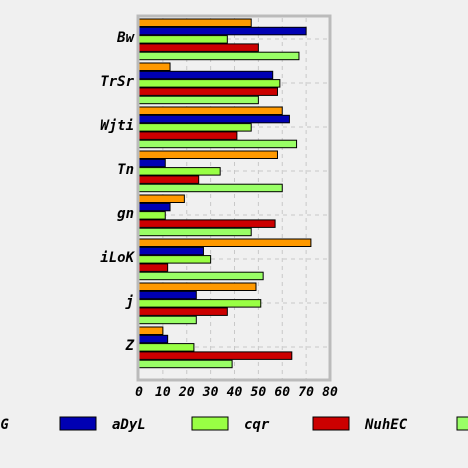  I want to click on x-tick-label: 30, so click(210, 392).